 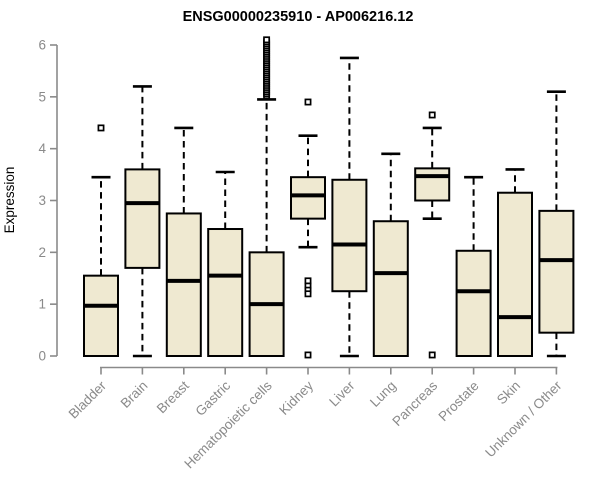 What do you see at coordinates (383, 394) in the screenshot?
I see `x-tick-label: Lung` at bounding box center [383, 394].